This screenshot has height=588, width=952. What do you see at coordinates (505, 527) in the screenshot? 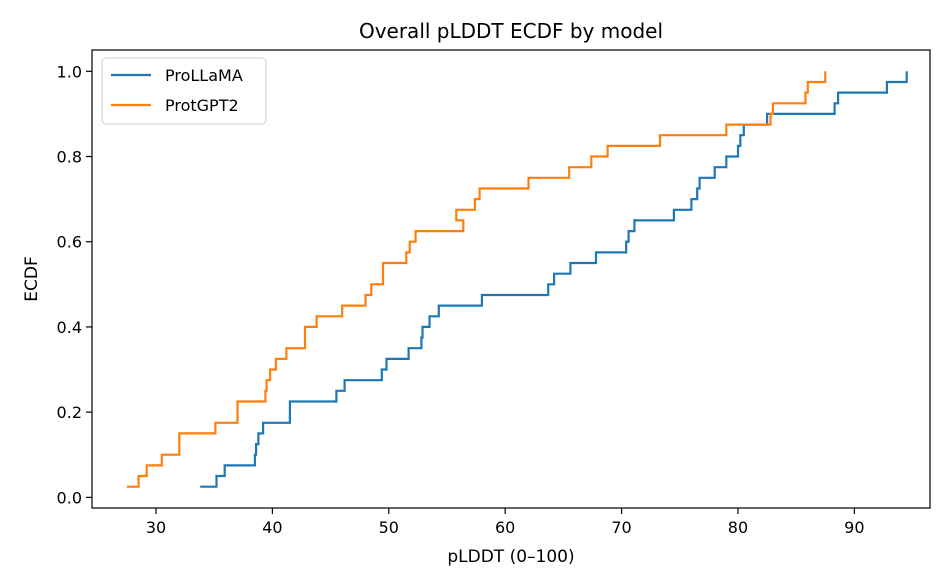
I see `x-tick-label: 60` at bounding box center [505, 527].